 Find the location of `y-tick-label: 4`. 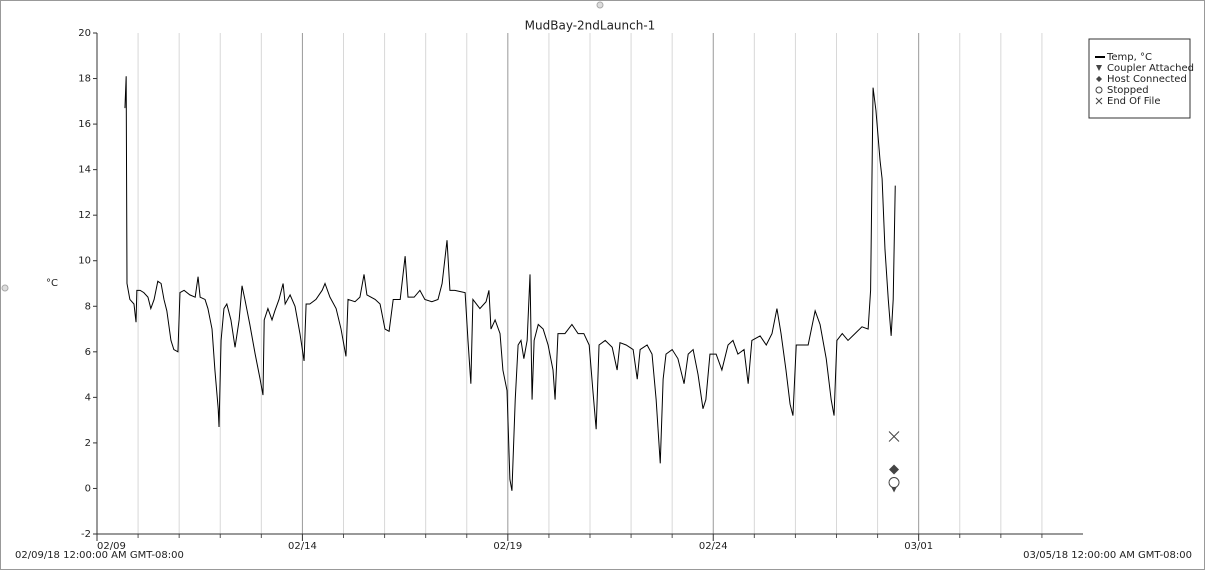

y-tick-label: 4 is located at coordinates (88, 397).